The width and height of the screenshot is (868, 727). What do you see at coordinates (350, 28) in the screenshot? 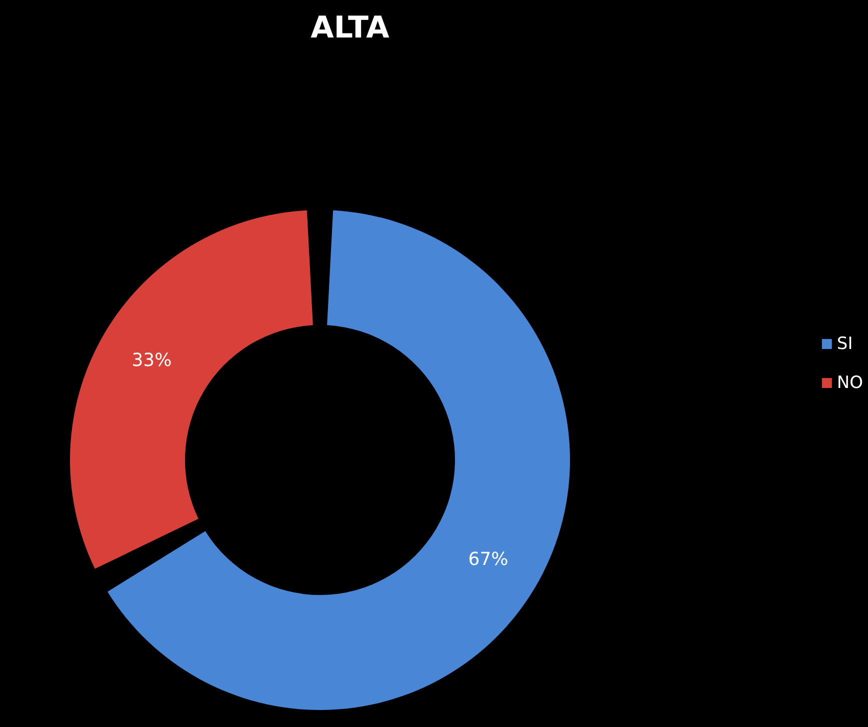
I see `chart-title: ALTA` at bounding box center [350, 28].